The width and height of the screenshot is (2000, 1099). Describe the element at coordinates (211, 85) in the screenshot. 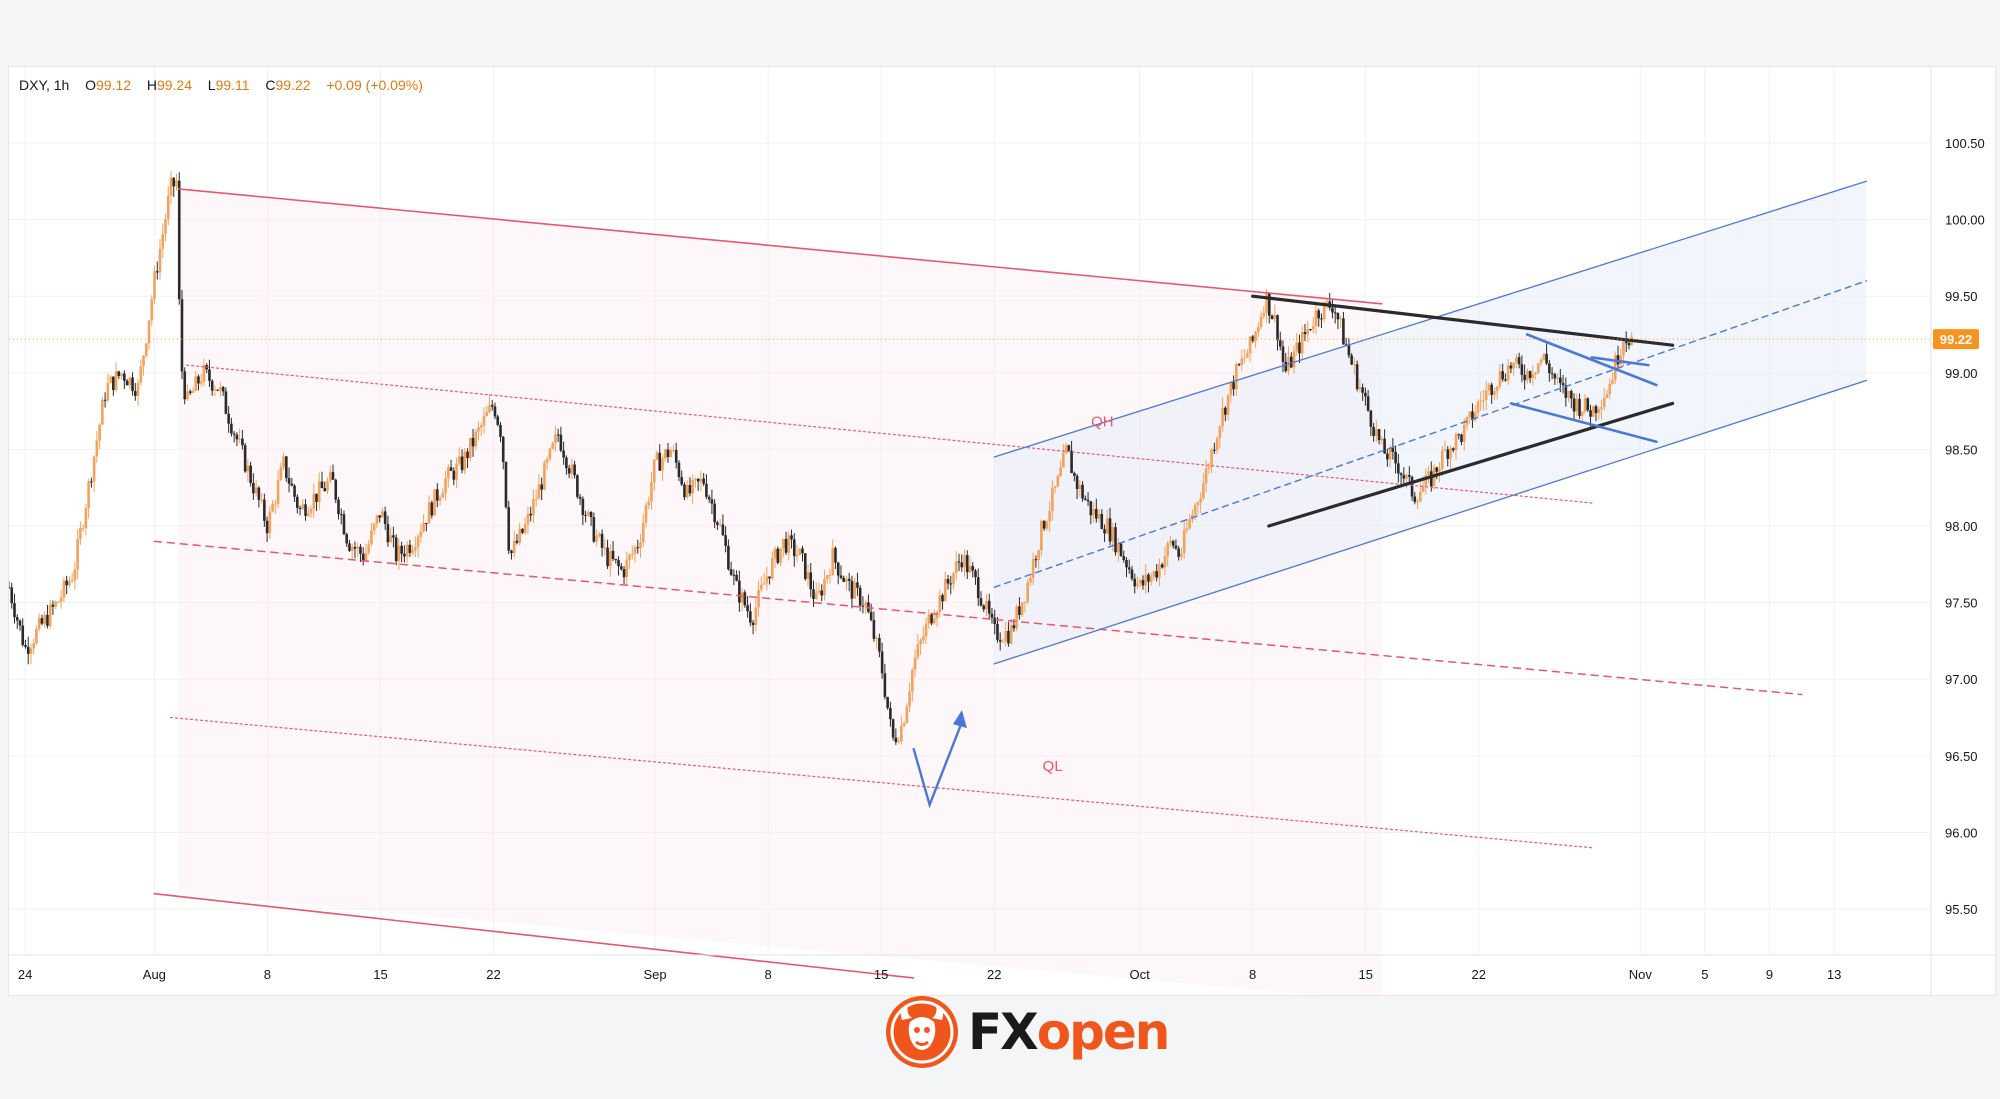

I see `low-label: L` at that location.